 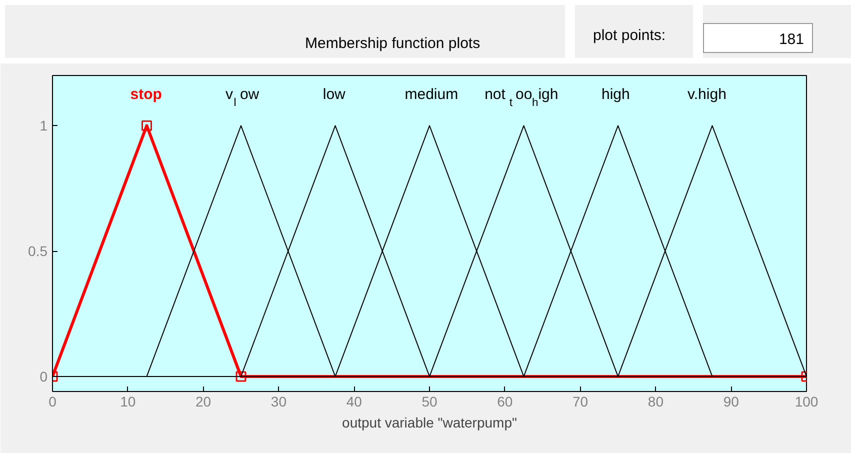 What do you see at coordinates (629, 36) in the screenshot?
I see `text: plot points:` at bounding box center [629, 36].